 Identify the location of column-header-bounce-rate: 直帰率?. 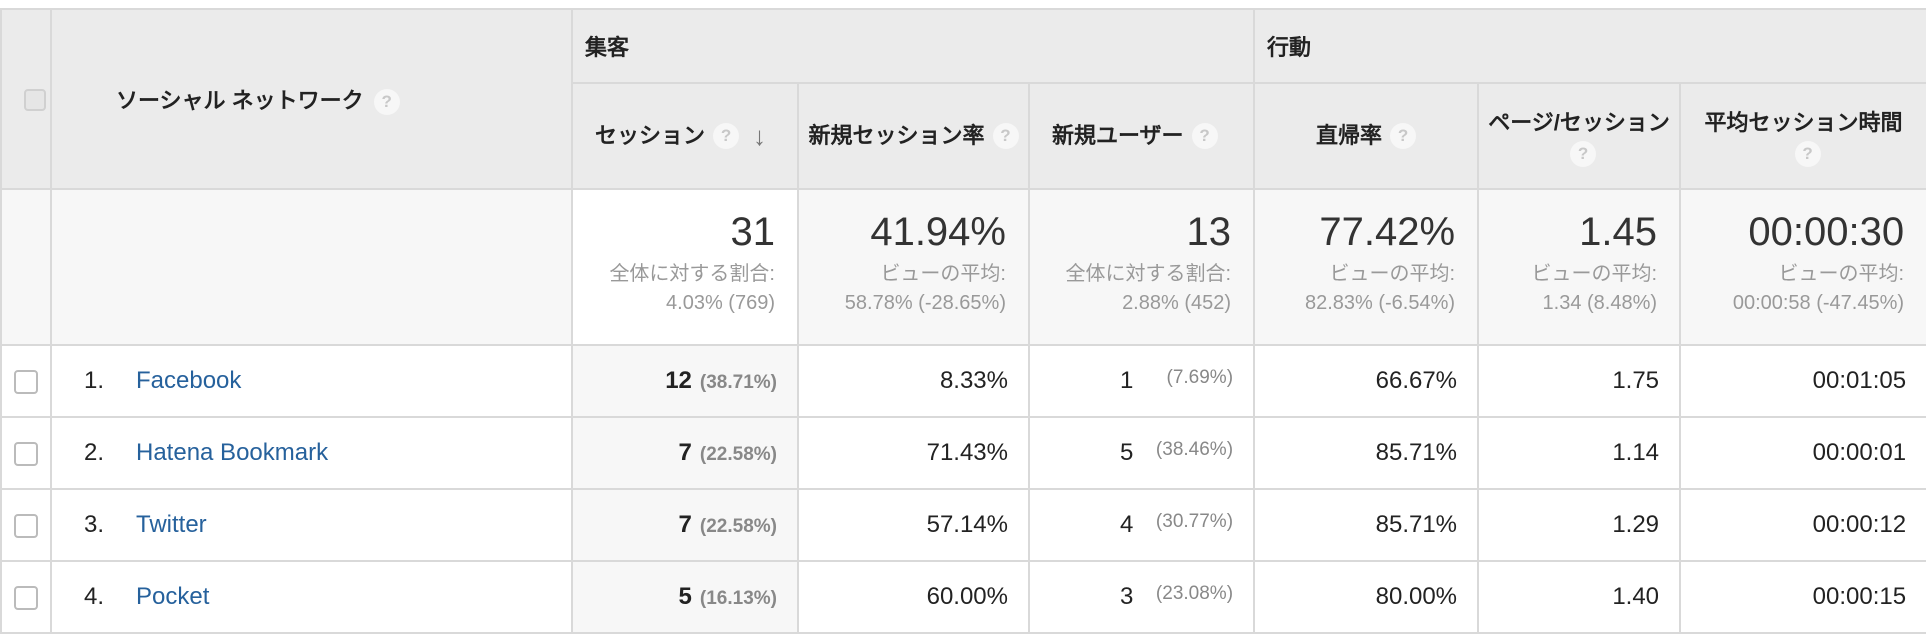
(1366, 136).